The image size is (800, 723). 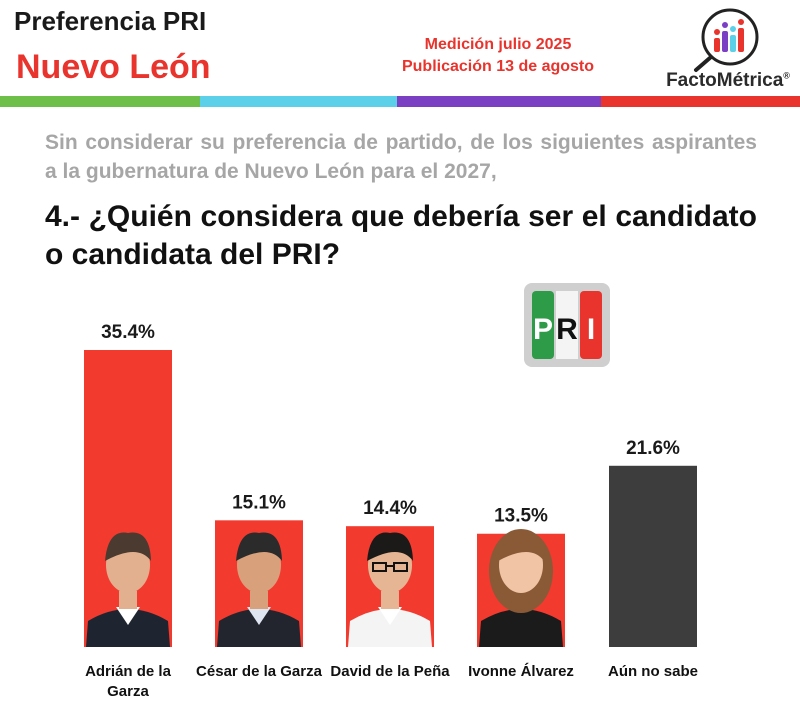 I want to click on color-stripe-purple, so click(x=499, y=101).